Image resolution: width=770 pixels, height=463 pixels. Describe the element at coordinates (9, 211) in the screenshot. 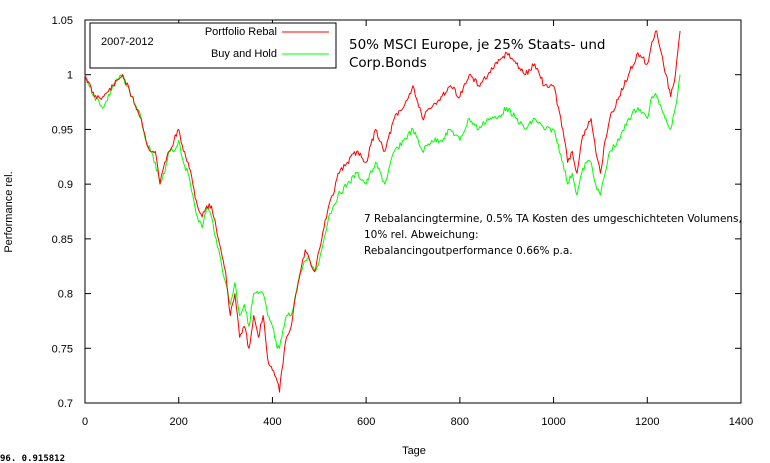

I see `y-axis-label: Performance rel.` at that location.